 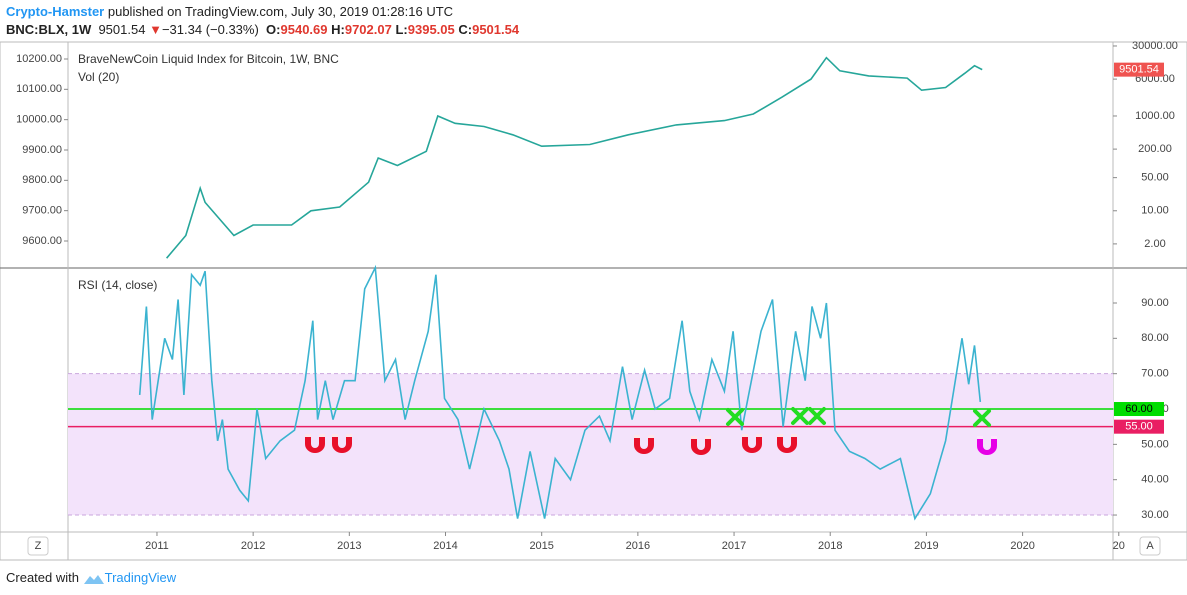 What do you see at coordinates (39, 89) in the screenshot?
I see `y2-tick-label: 10100.00` at bounding box center [39, 89].